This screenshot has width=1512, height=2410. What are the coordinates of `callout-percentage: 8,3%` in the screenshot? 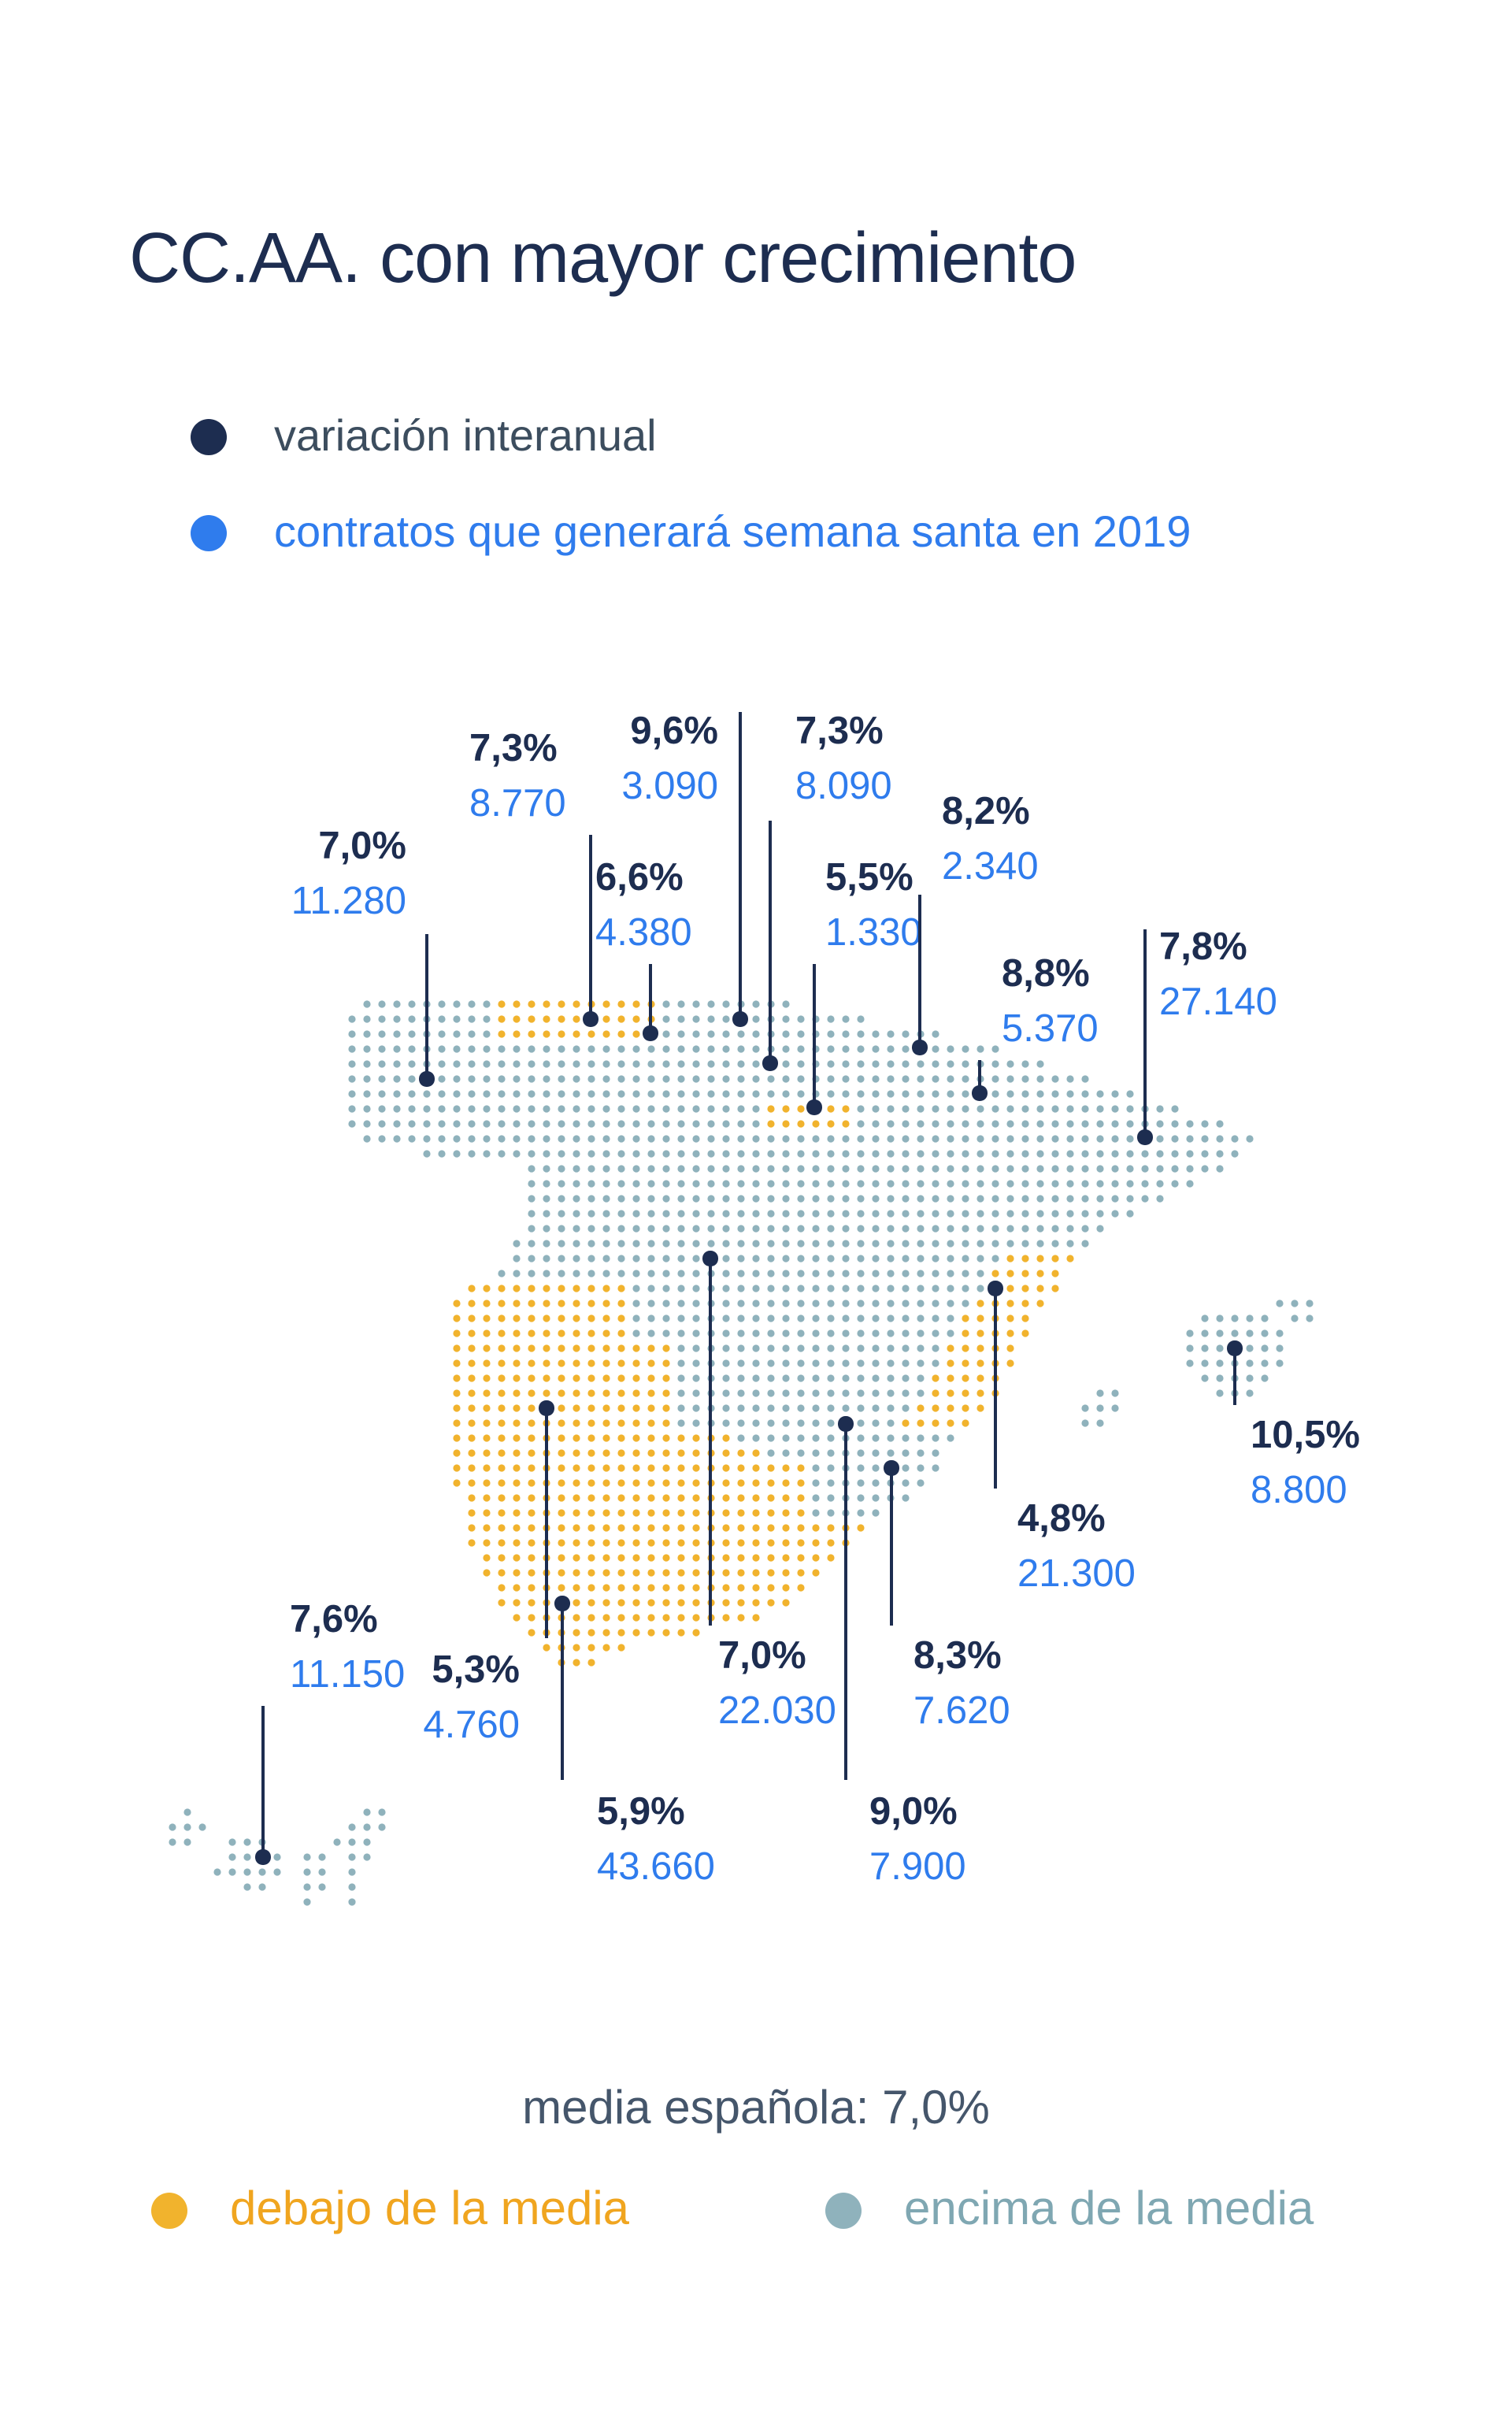 It's located at (958, 1656).